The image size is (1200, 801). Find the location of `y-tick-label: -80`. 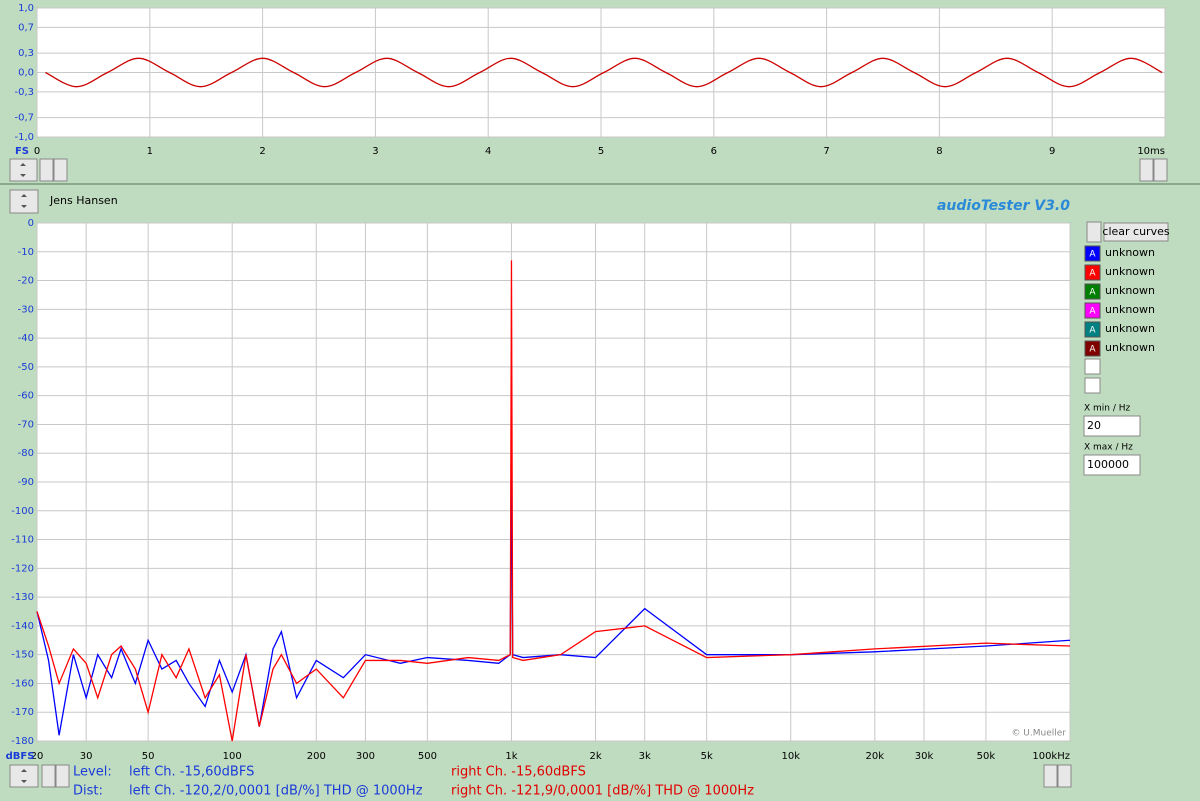

y-tick-label: -80 is located at coordinates (26, 453).